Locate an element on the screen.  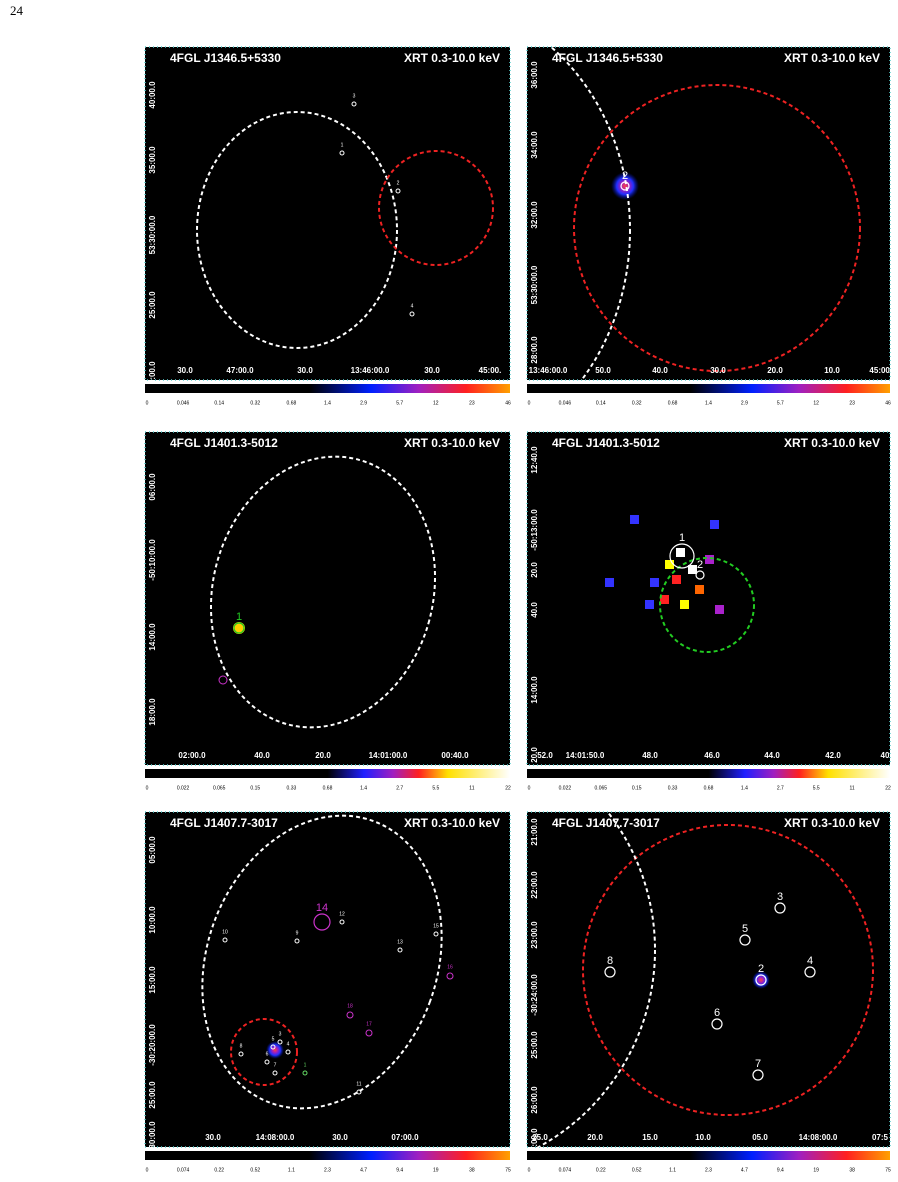
colorbar-label: 4.7 is located at coordinates (363, 1170).